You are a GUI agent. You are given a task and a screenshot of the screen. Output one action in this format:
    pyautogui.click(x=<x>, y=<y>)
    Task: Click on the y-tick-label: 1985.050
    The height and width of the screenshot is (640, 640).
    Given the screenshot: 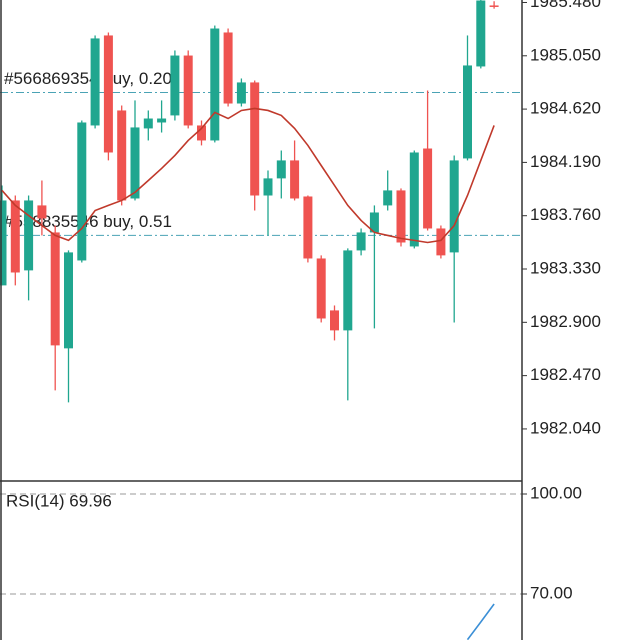 What is the action you would take?
    pyautogui.click(x=565, y=54)
    